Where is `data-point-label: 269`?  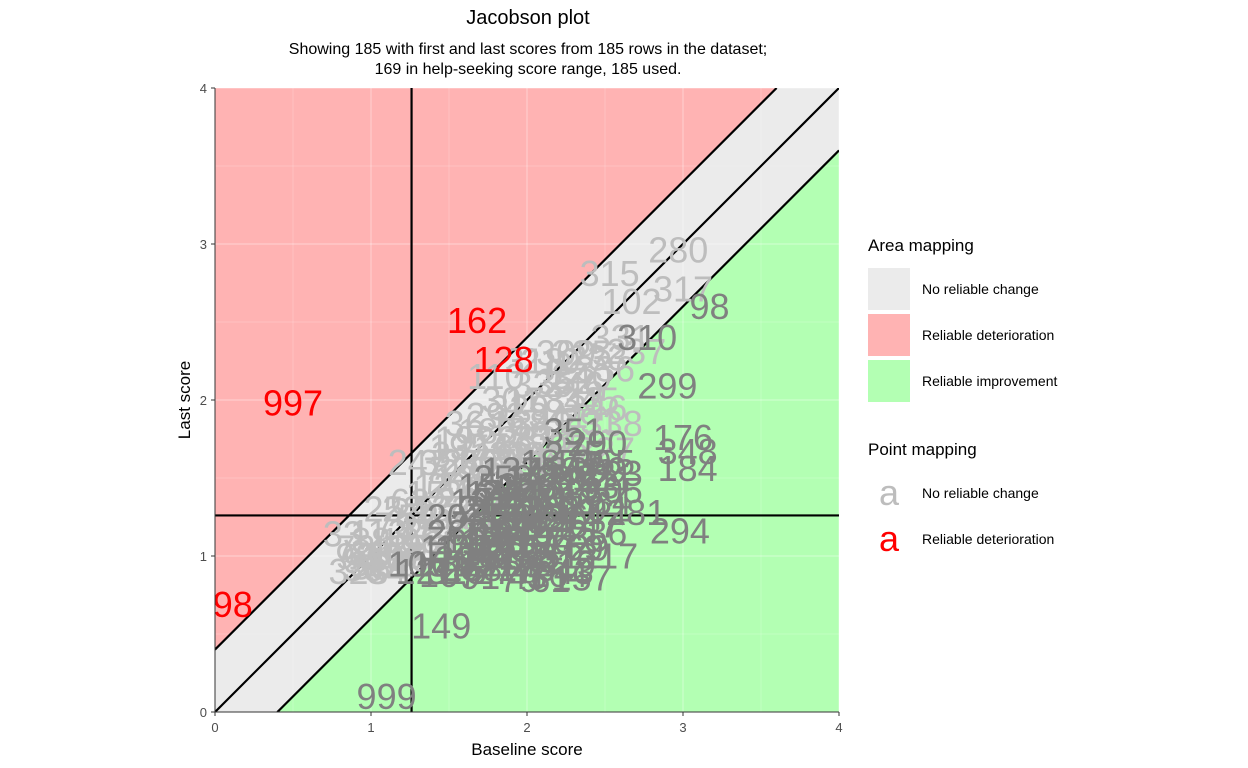 data-point-label: 269 is located at coordinates (472, 493).